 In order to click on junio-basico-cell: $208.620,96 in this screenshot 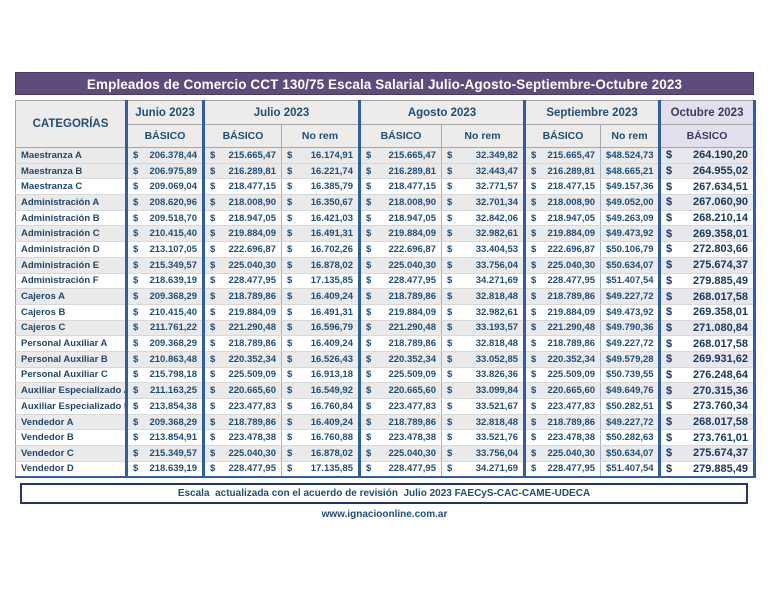, I will do `click(164, 202)`.